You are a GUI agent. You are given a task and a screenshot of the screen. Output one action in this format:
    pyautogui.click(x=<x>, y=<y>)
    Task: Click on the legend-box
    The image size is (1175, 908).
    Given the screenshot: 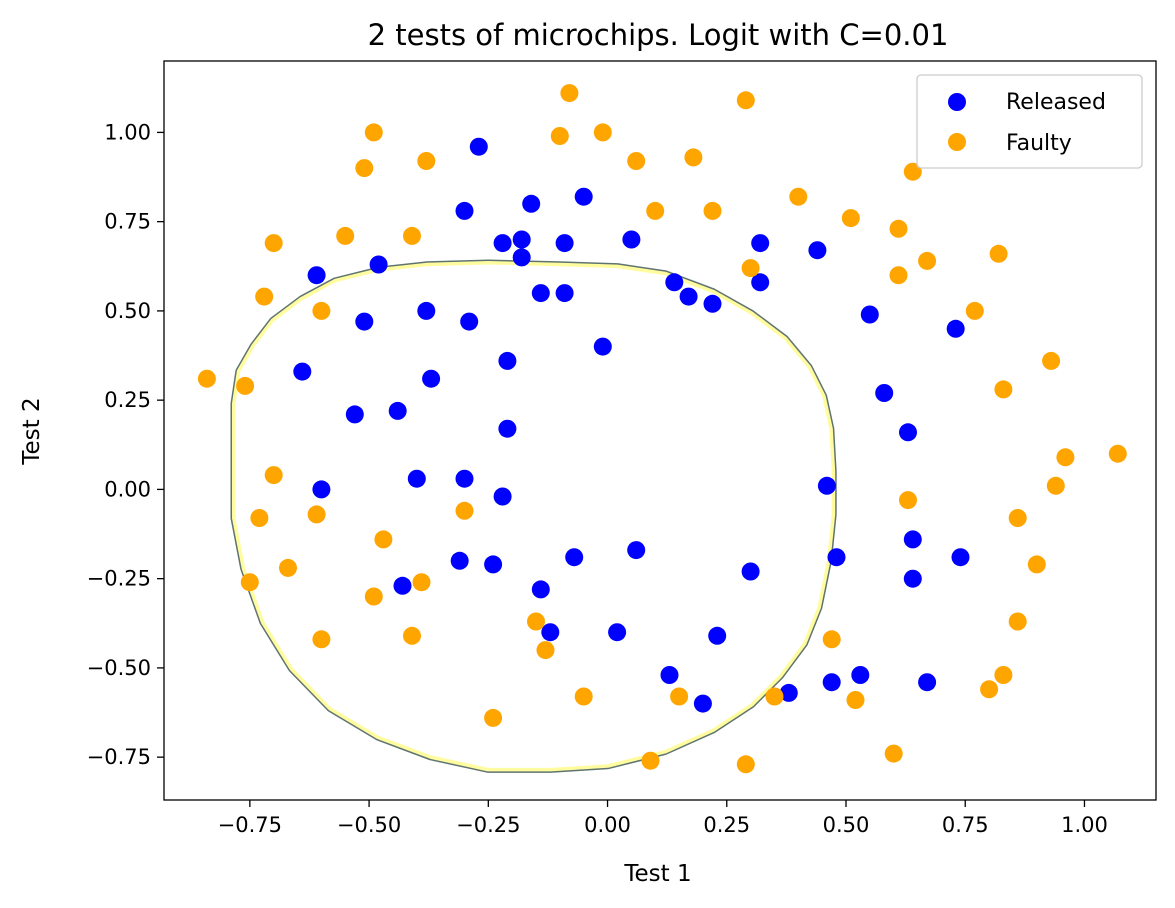 What is the action you would take?
    pyautogui.click(x=1029, y=121)
    